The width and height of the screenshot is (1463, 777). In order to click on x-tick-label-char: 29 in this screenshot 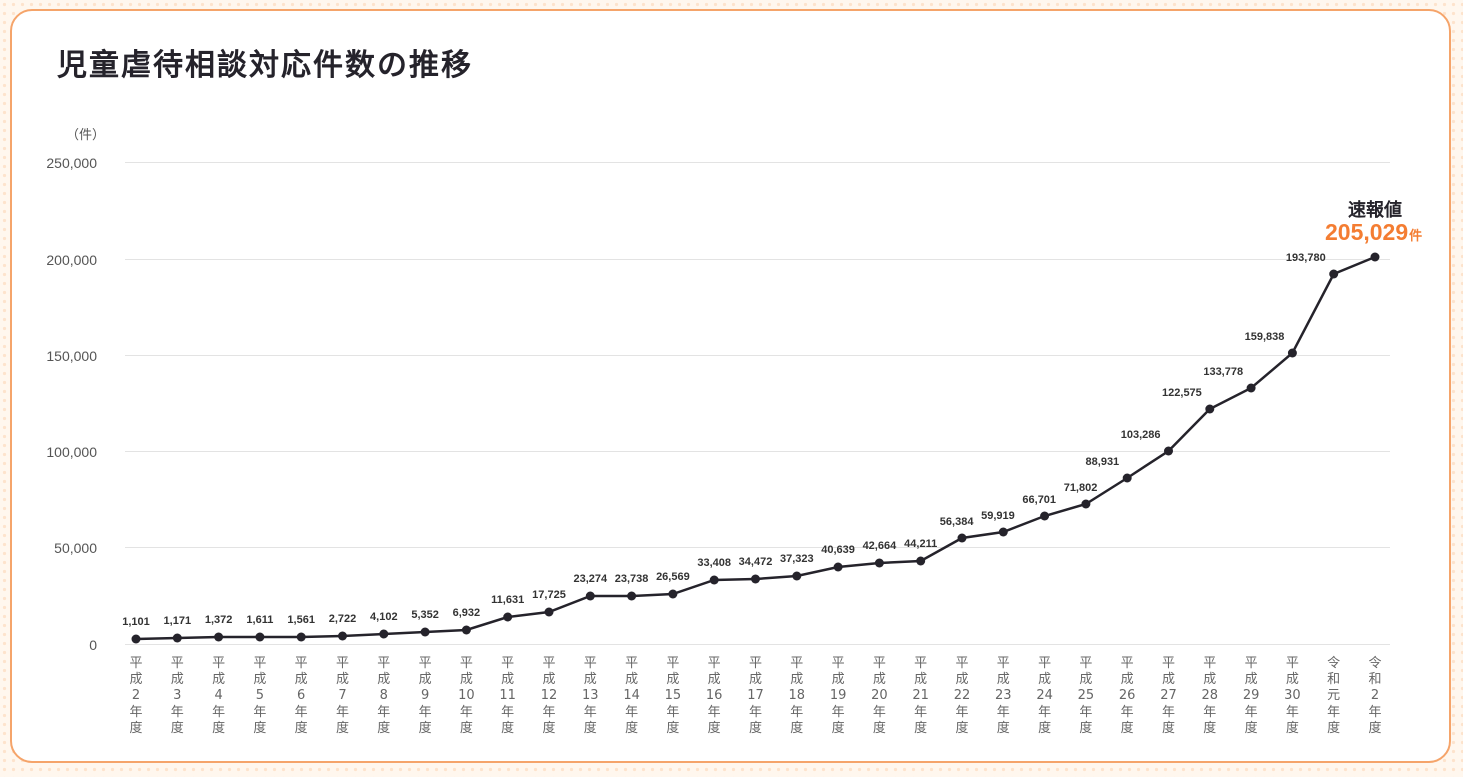, I will do `click(1251, 696)`.